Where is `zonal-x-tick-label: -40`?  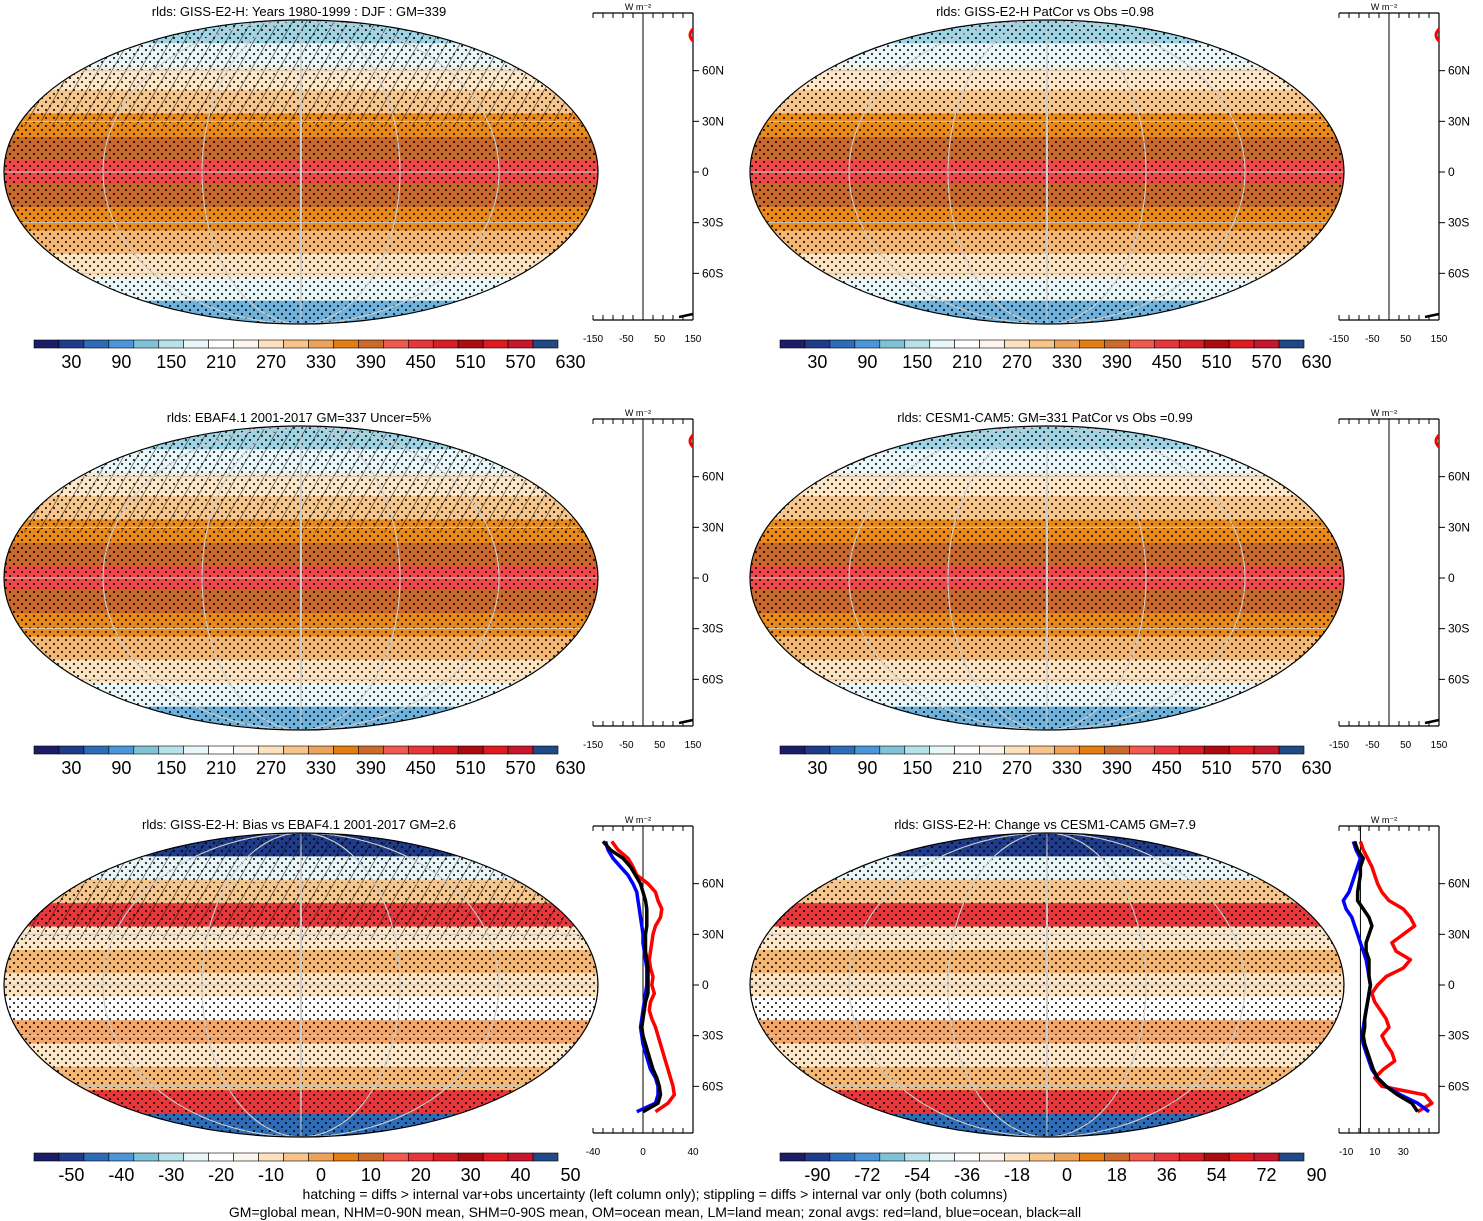
zonal-x-tick-label: -40 is located at coordinates (593, 1152).